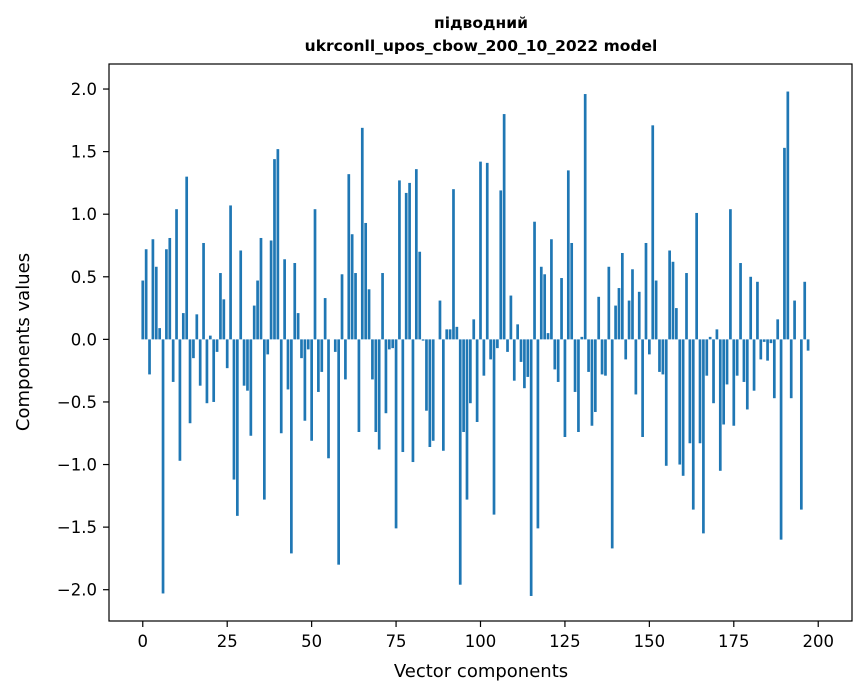 This screenshot has width=867, height=696. Describe the element at coordinates (23, 342) in the screenshot. I see `y-axis-label: Components values` at that location.